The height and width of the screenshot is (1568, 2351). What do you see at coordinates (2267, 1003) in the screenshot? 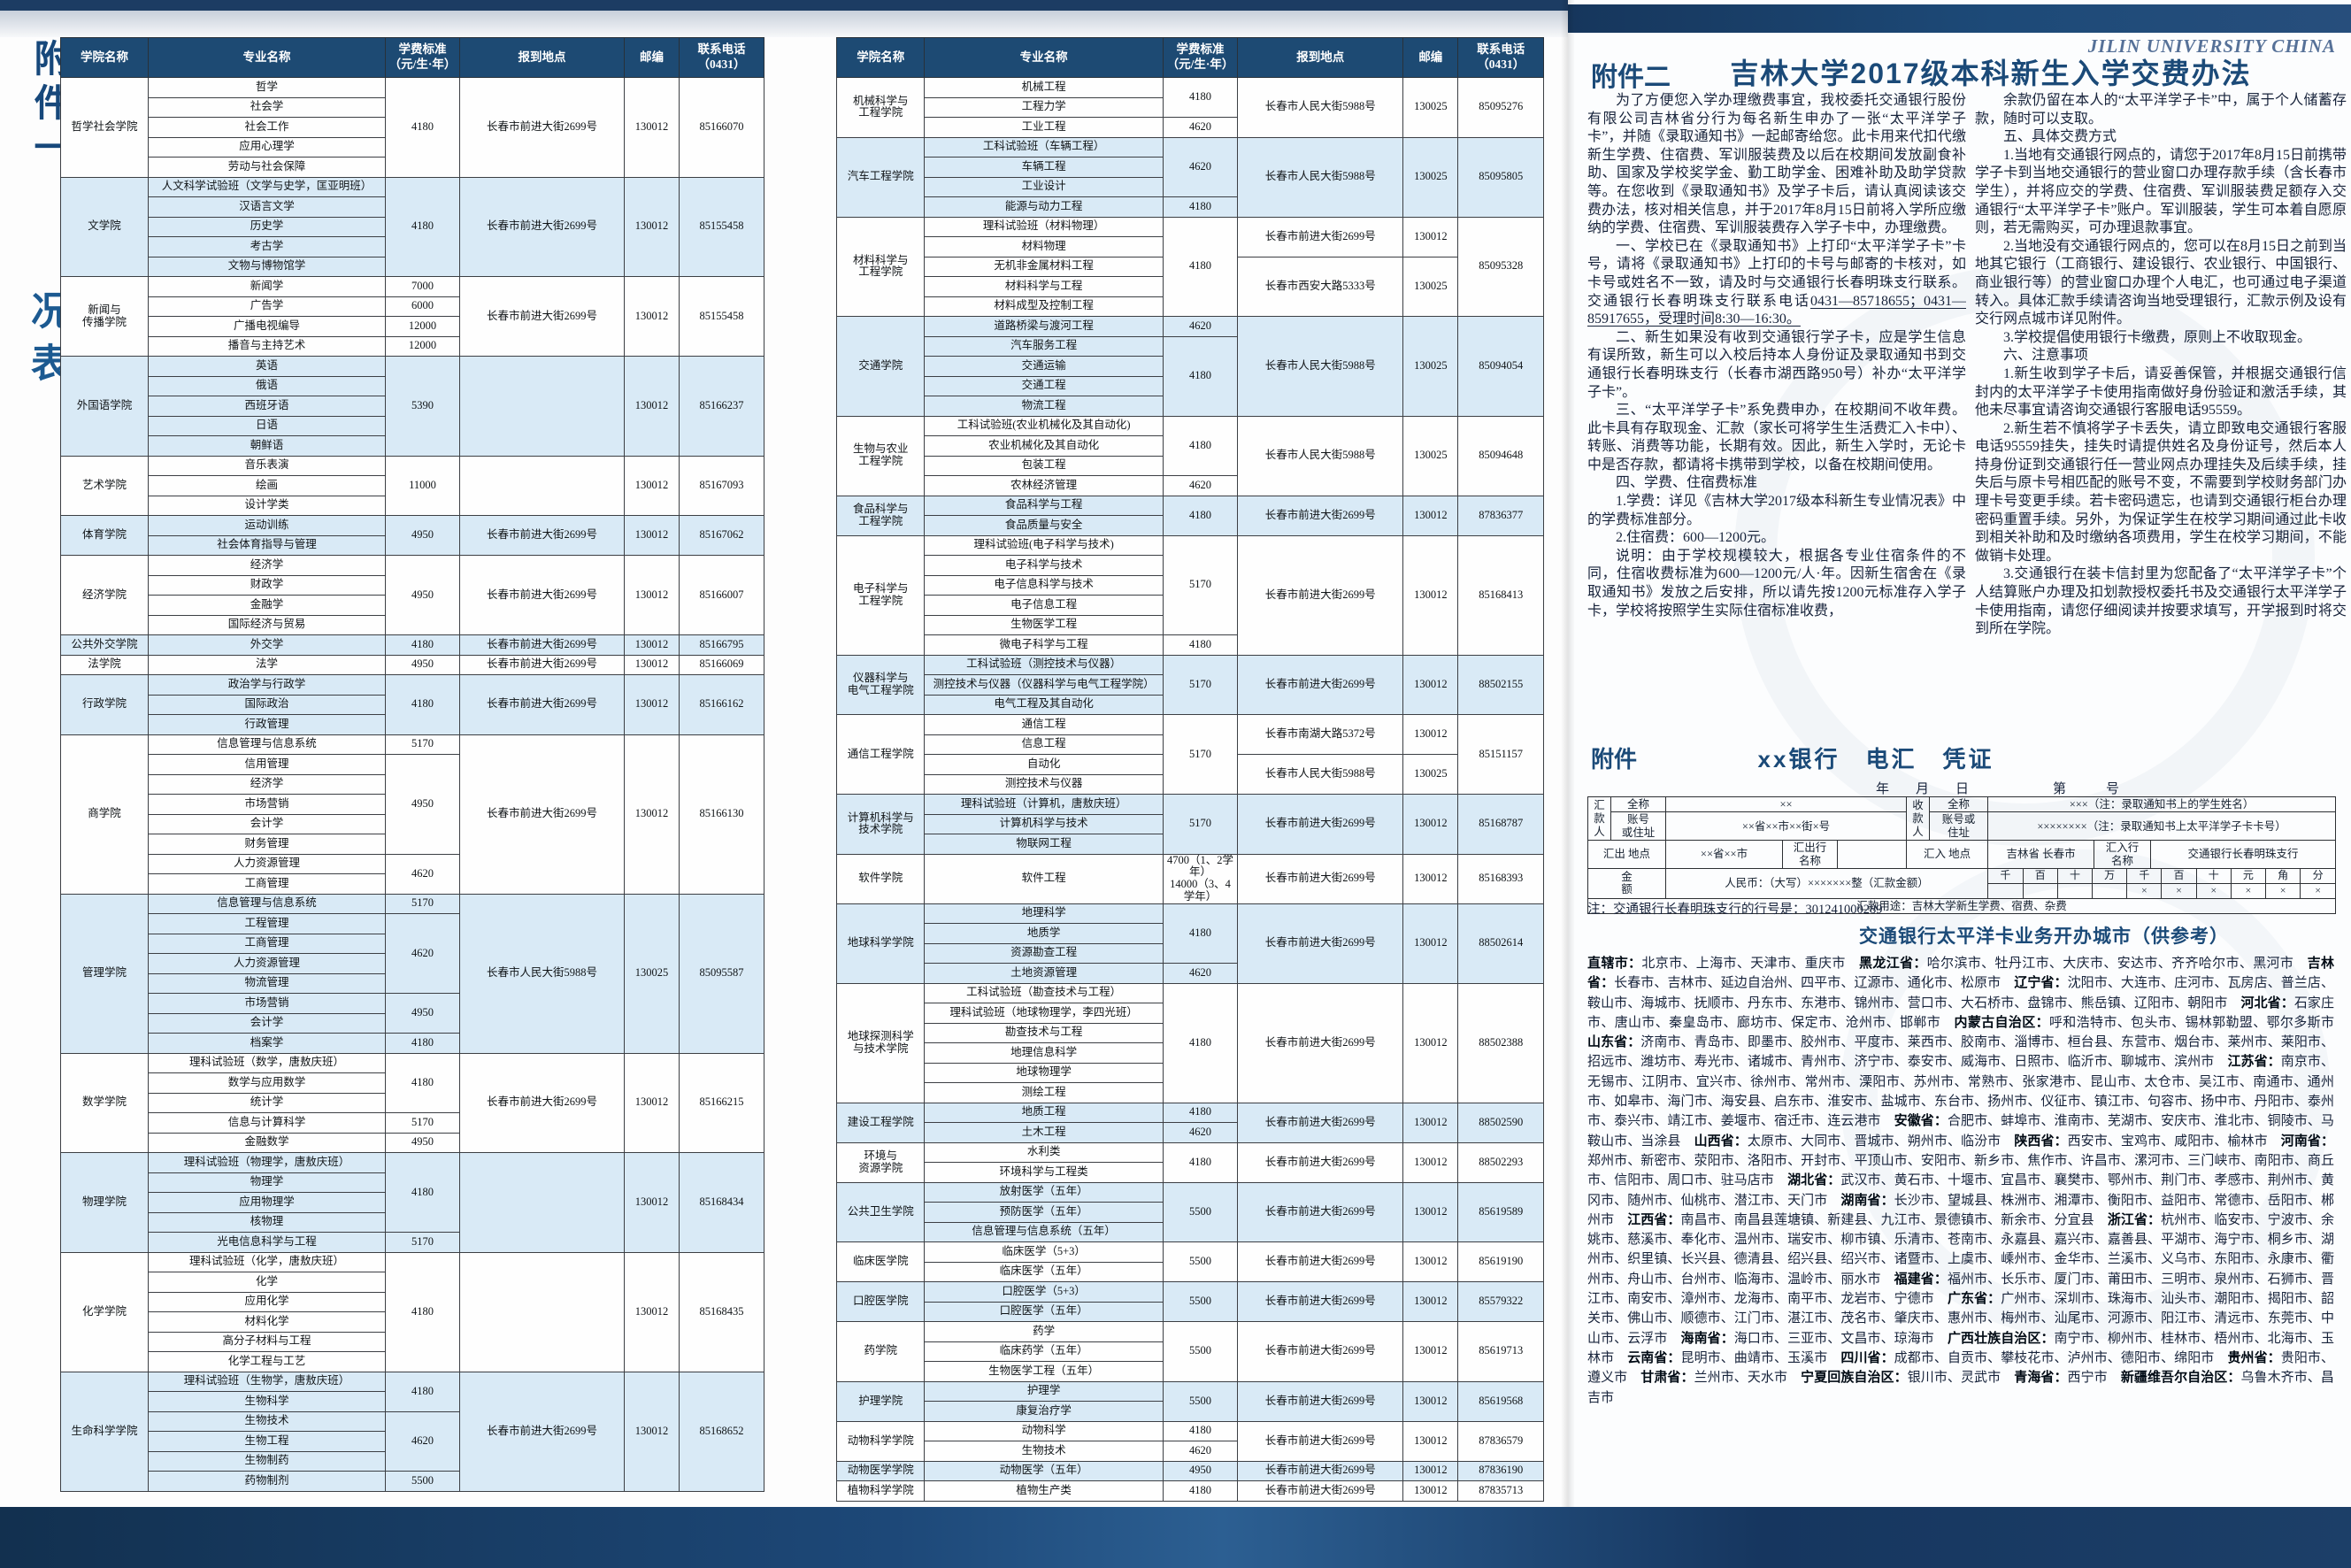
I see `province-name: 河北省：` at bounding box center [2267, 1003].